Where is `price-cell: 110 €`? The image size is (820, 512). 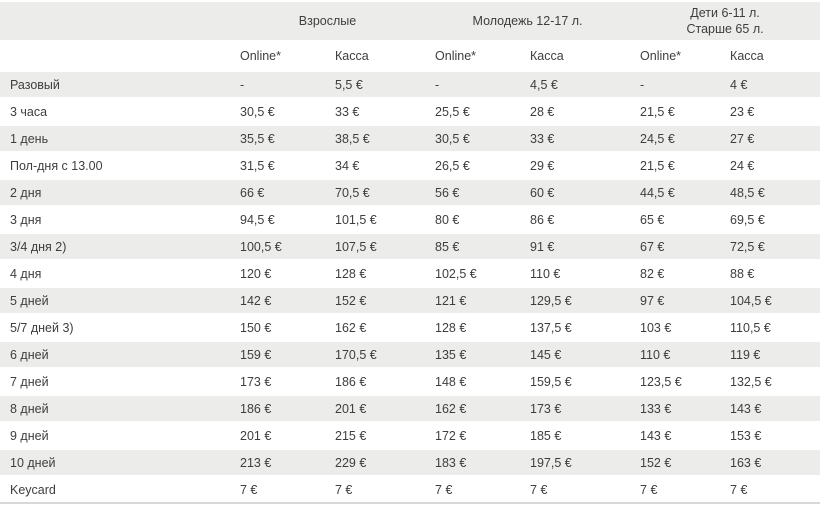 price-cell: 110 € is located at coordinates (575, 274).